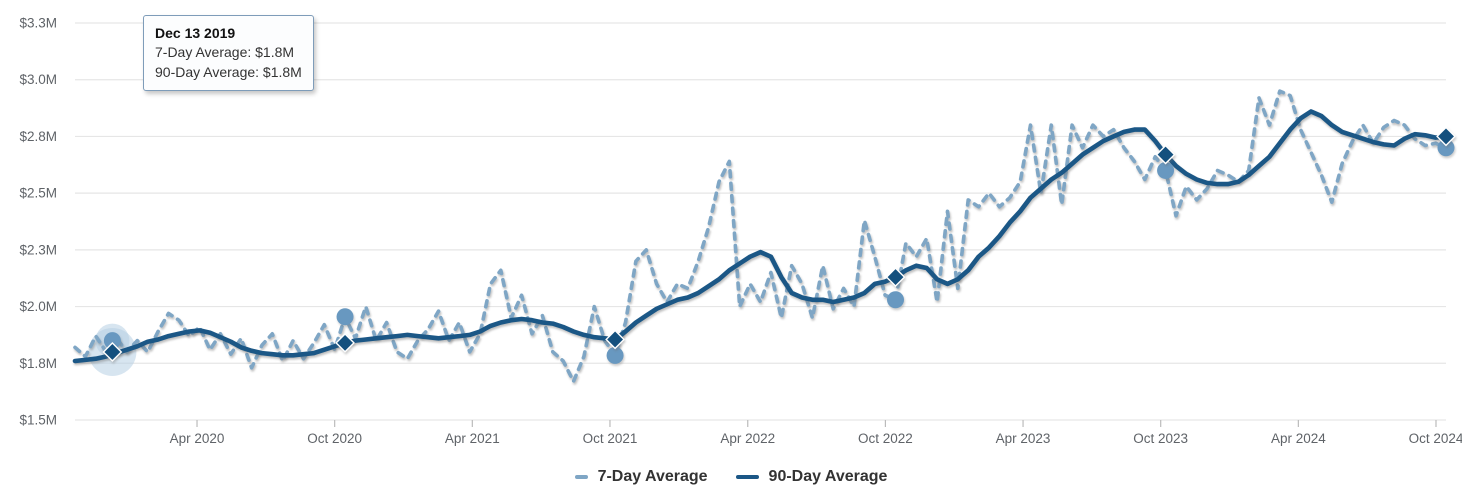  Describe the element at coordinates (334, 438) in the screenshot. I see `x-axis-label: Oct 2020` at that location.